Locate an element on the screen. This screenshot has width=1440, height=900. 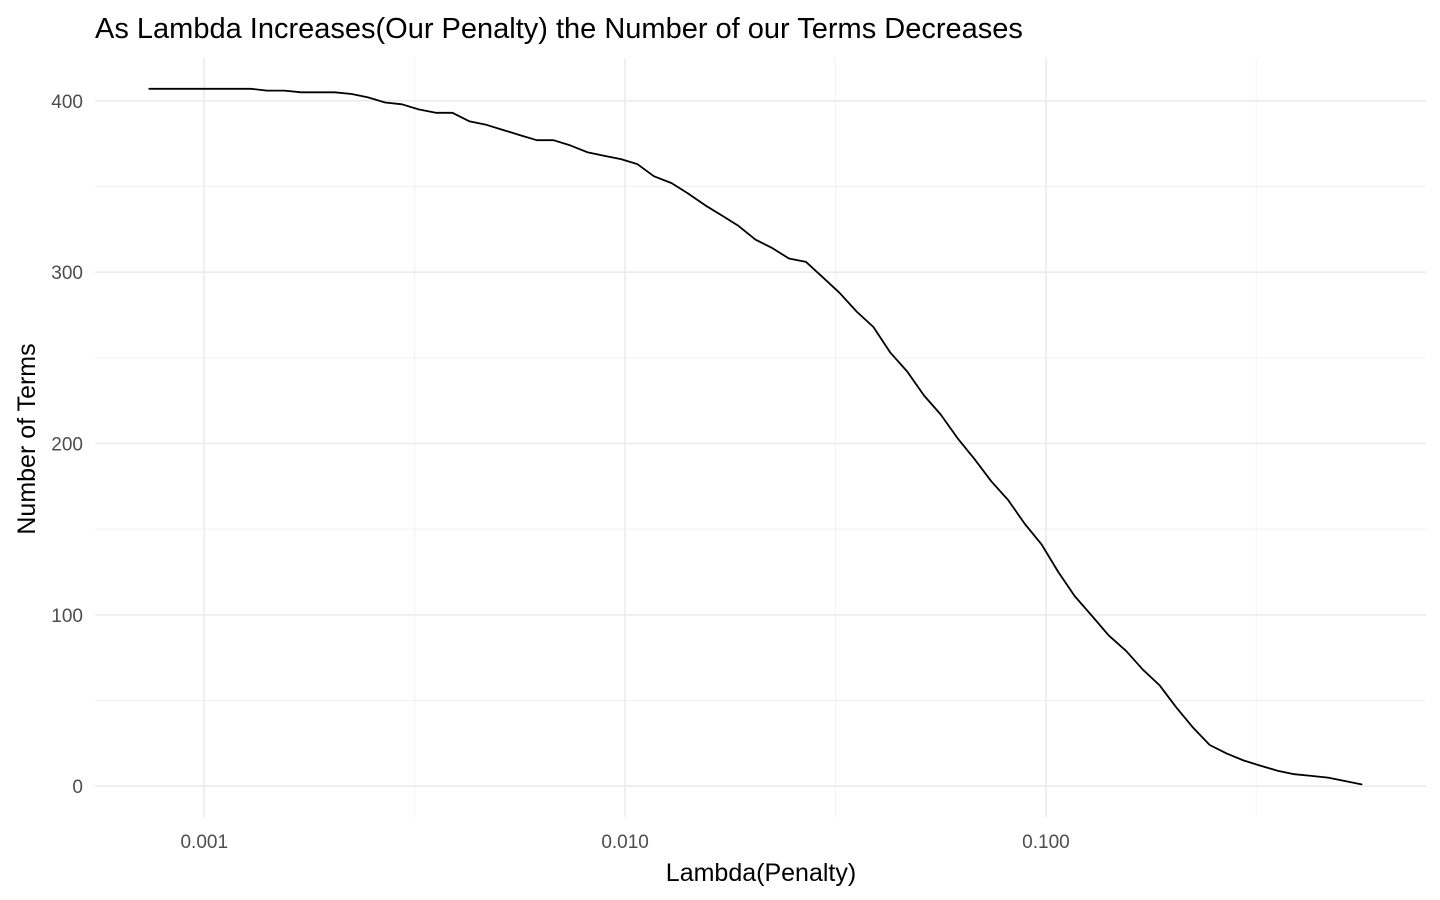
x-axis-title: Lambda(Penalty) is located at coordinates (761, 873).